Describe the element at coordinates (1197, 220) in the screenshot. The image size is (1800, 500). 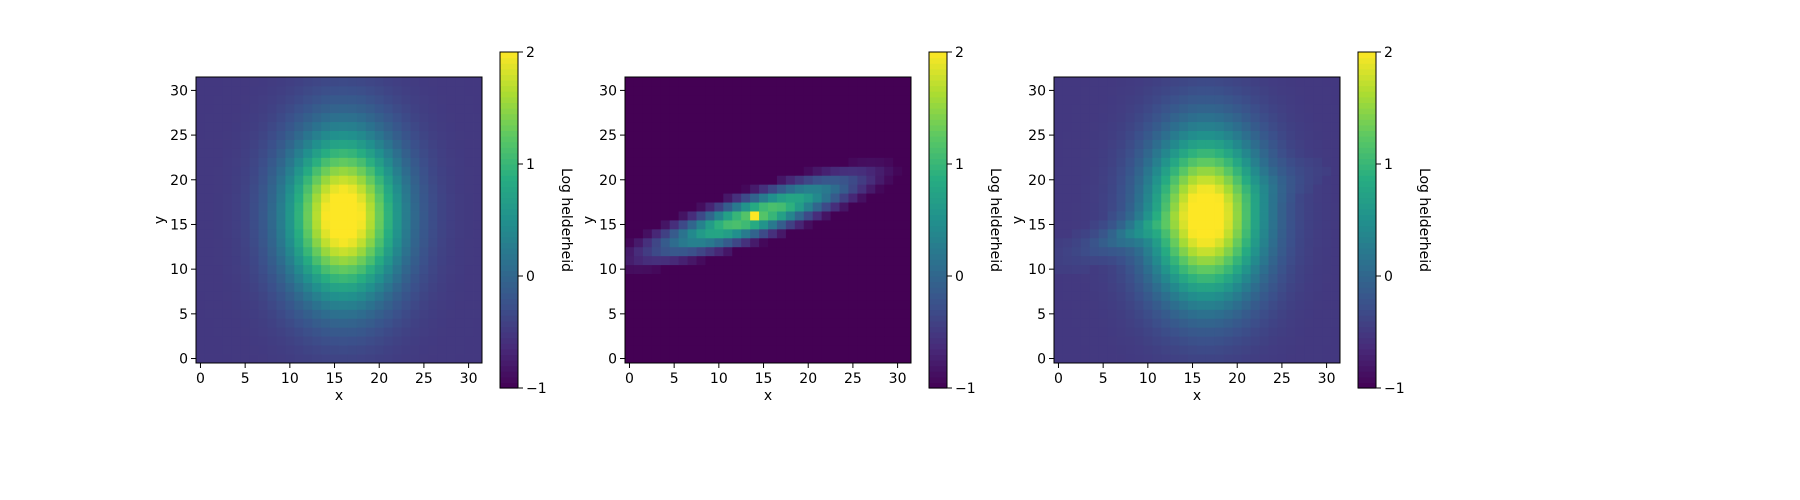
I see `axes-frame` at that location.